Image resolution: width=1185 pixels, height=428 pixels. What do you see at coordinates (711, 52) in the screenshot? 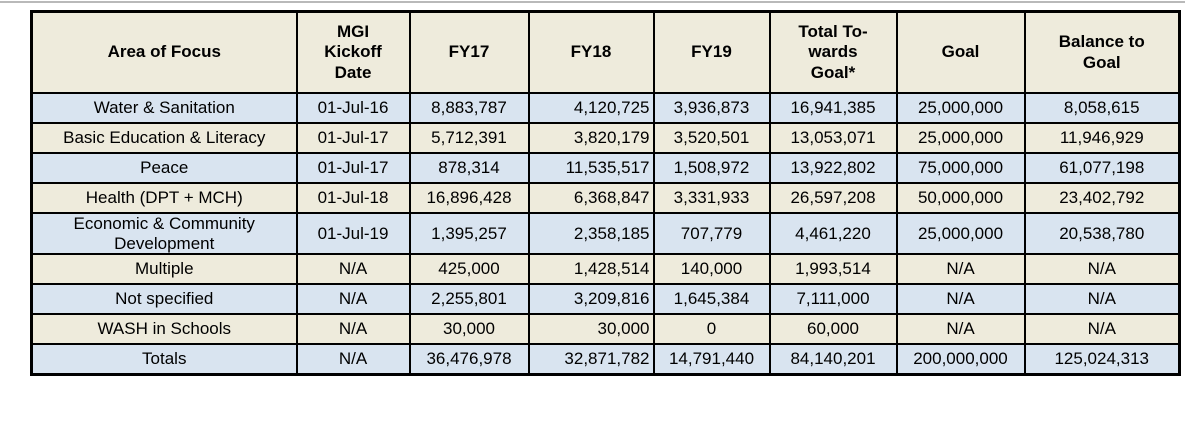
I see `header-cell-fy19: FY19` at bounding box center [711, 52].